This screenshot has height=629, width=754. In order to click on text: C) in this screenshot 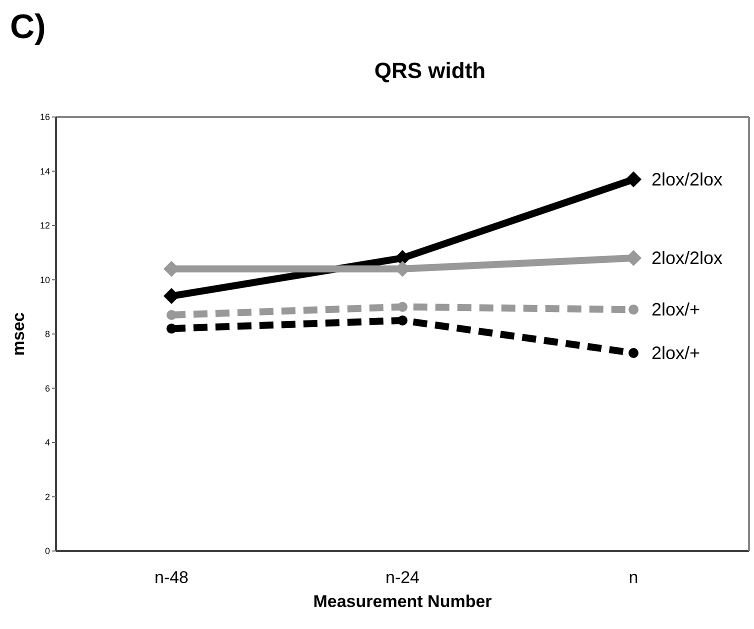, I will do `click(28, 27)`.